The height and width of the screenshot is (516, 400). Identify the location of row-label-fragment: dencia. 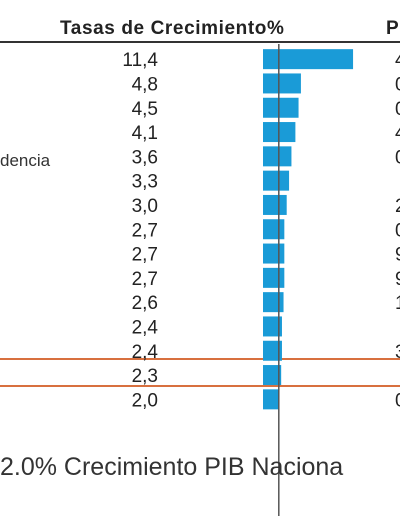
(25, 160).